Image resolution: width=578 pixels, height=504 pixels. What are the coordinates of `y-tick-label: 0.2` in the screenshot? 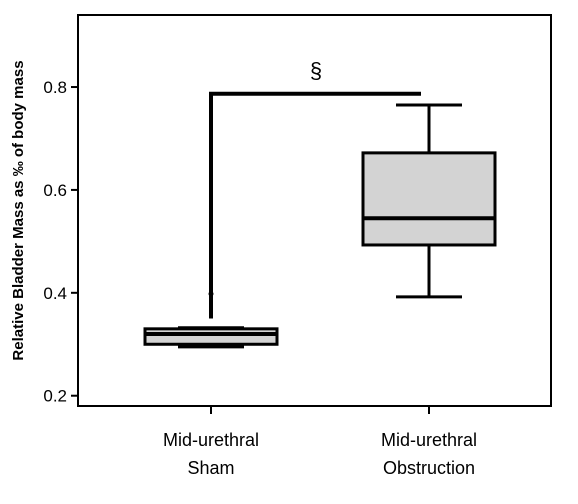 It's located at (55, 396).